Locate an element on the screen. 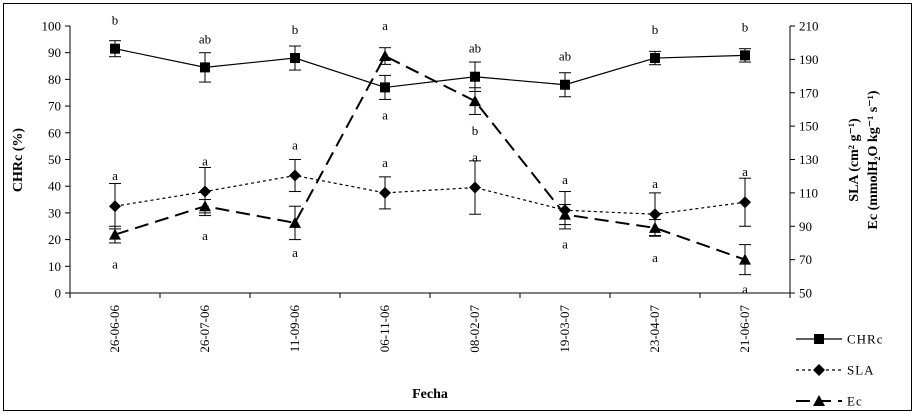  legend-item-ec: Ec is located at coordinates (829, 401).